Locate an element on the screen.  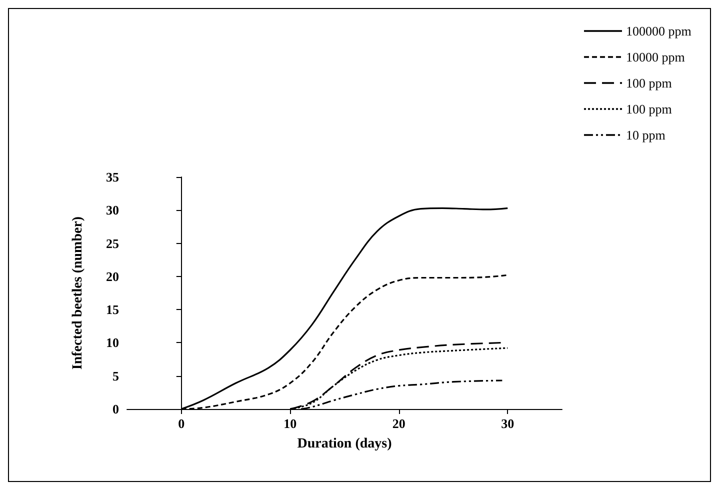
y-tick-label: 20 is located at coordinates (112, 276).